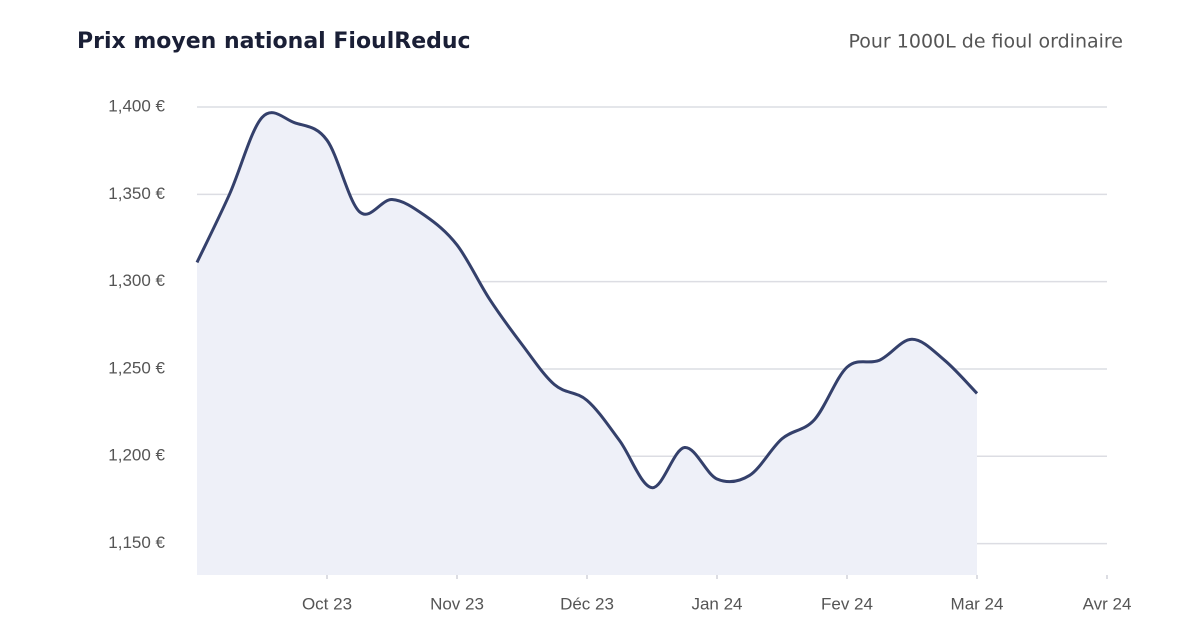 Image resolution: width=1200 pixels, height=627 pixels. What do you see at coordinates (136, 367) in the screenshot?
I see `y-tick-label: 1,250 €` at bounding box center [136, 367].